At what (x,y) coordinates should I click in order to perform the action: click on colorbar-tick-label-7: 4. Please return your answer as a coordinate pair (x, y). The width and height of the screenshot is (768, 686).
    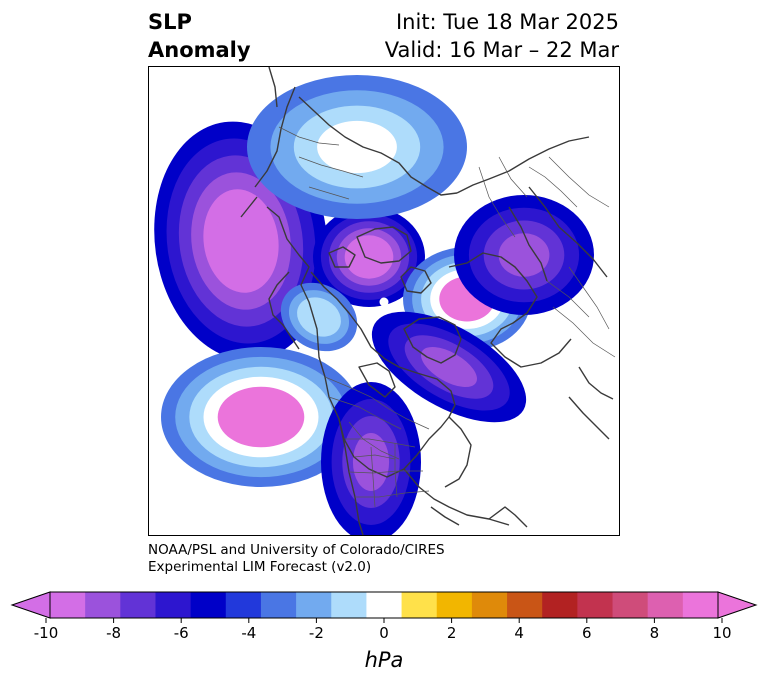
    Looking at the image, I should click on (519, 633).